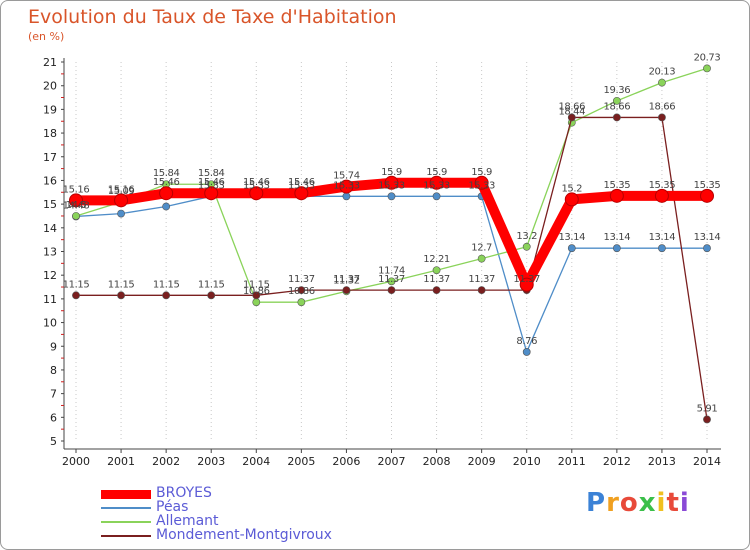  I want to click on brand-letter: P, so click(596, 503).